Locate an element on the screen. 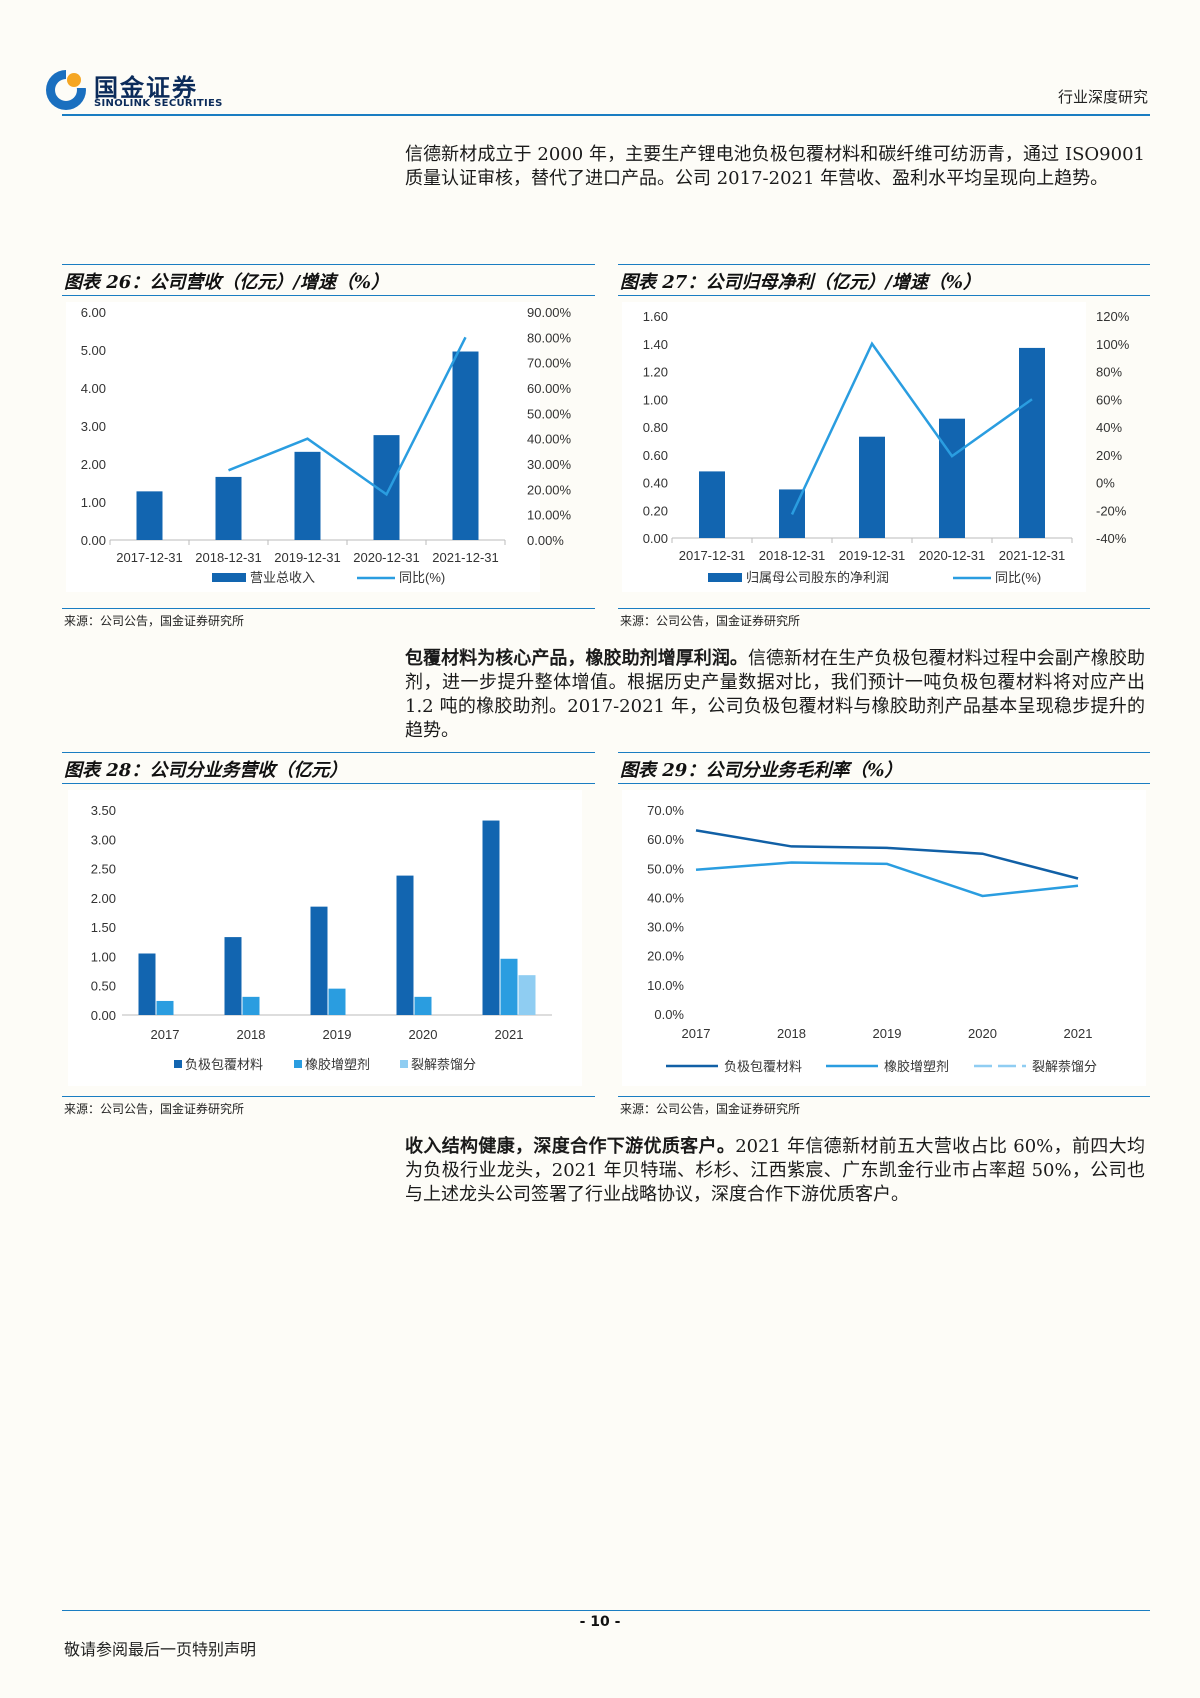  fig26-bottom-rule is located at coordinates (328, 608).